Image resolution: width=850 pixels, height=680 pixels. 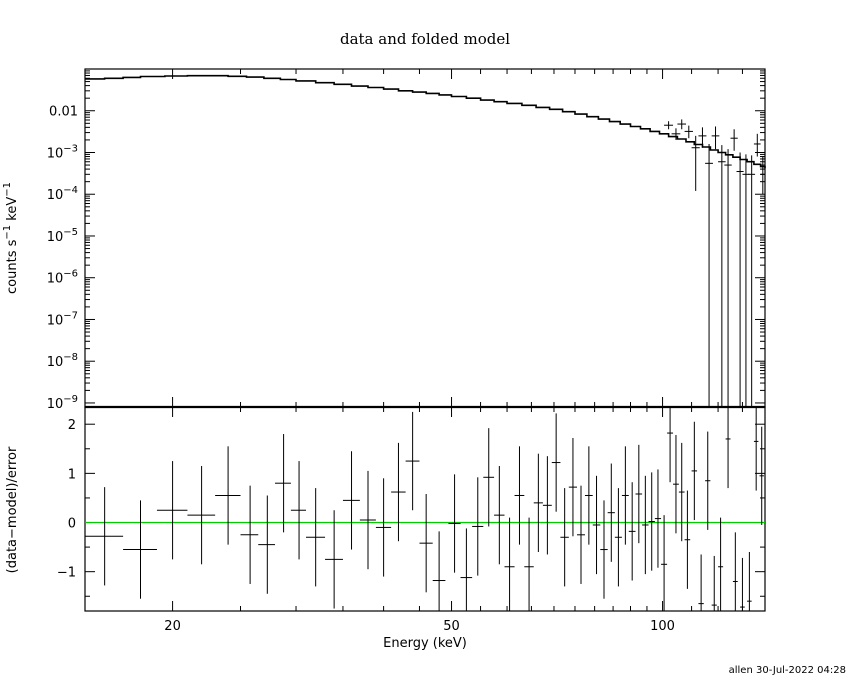 I want to click on model-step-line, so click(x=425, y=121).